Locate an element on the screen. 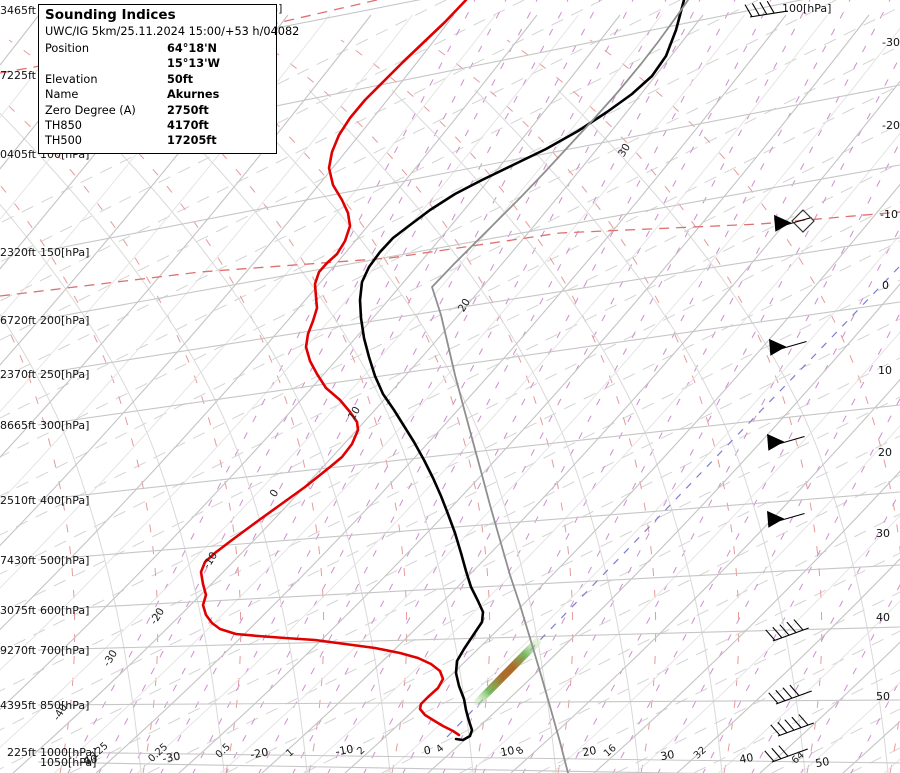  legend-row-th850: TH850 4170ft is located at coordinates (157, 125).